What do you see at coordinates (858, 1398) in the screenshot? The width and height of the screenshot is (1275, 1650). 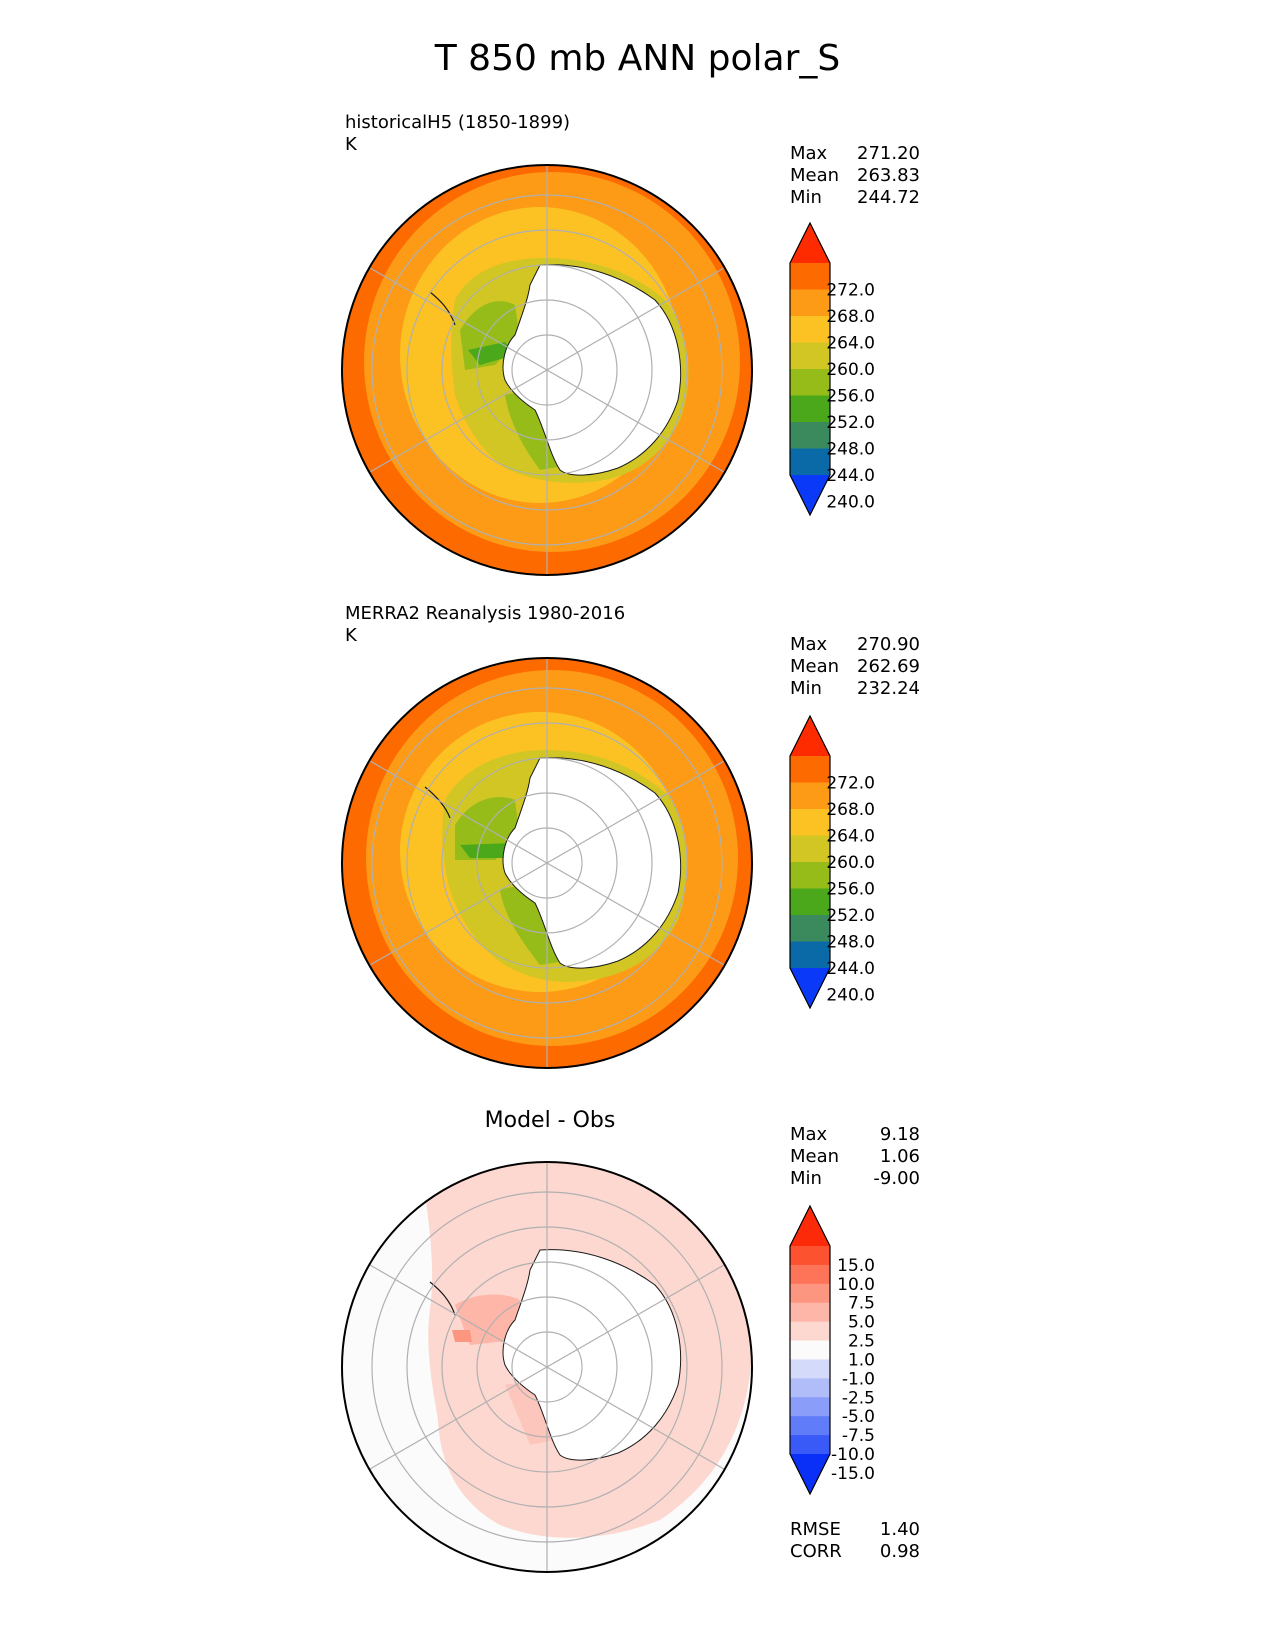 I see `colorbar-tick-label: -2.5` at bounding box center [858, 1398].